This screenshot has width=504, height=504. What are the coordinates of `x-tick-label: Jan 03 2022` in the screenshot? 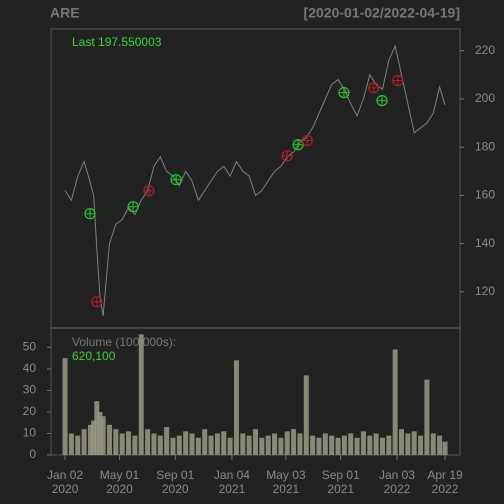 It's located at (397, 482).